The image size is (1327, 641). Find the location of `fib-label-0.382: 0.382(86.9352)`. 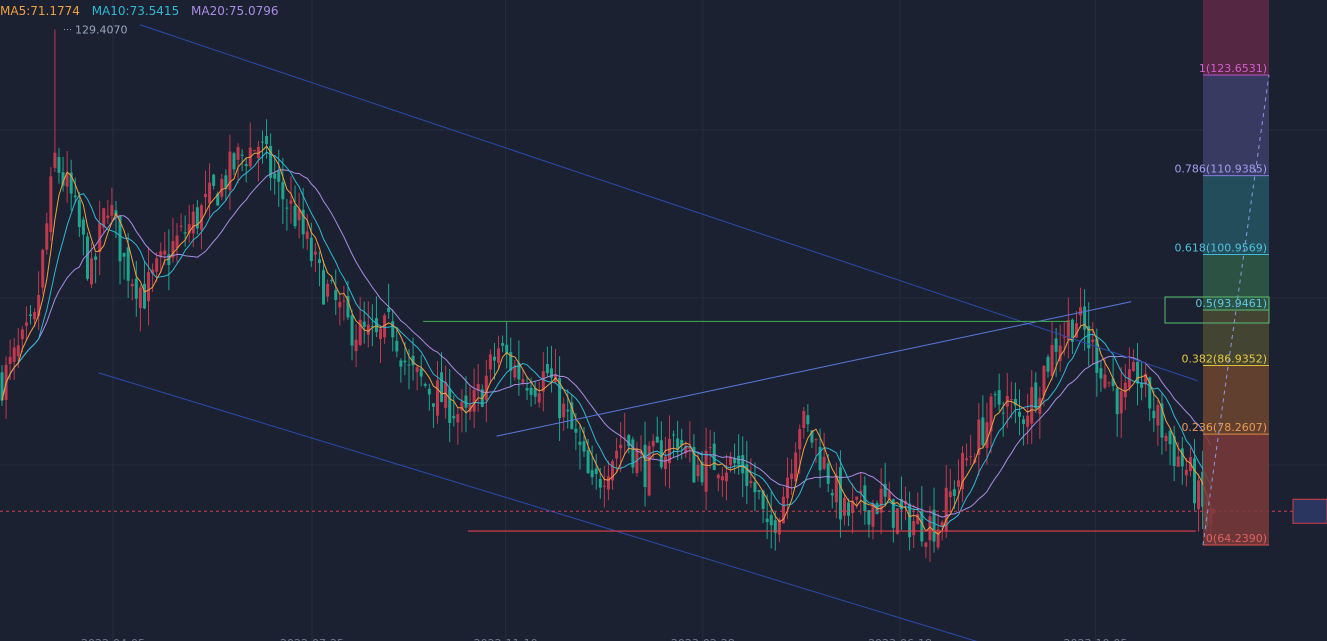

fib-label-0.382: 0.382(86.9352) is located at coordinates (1224, 358).